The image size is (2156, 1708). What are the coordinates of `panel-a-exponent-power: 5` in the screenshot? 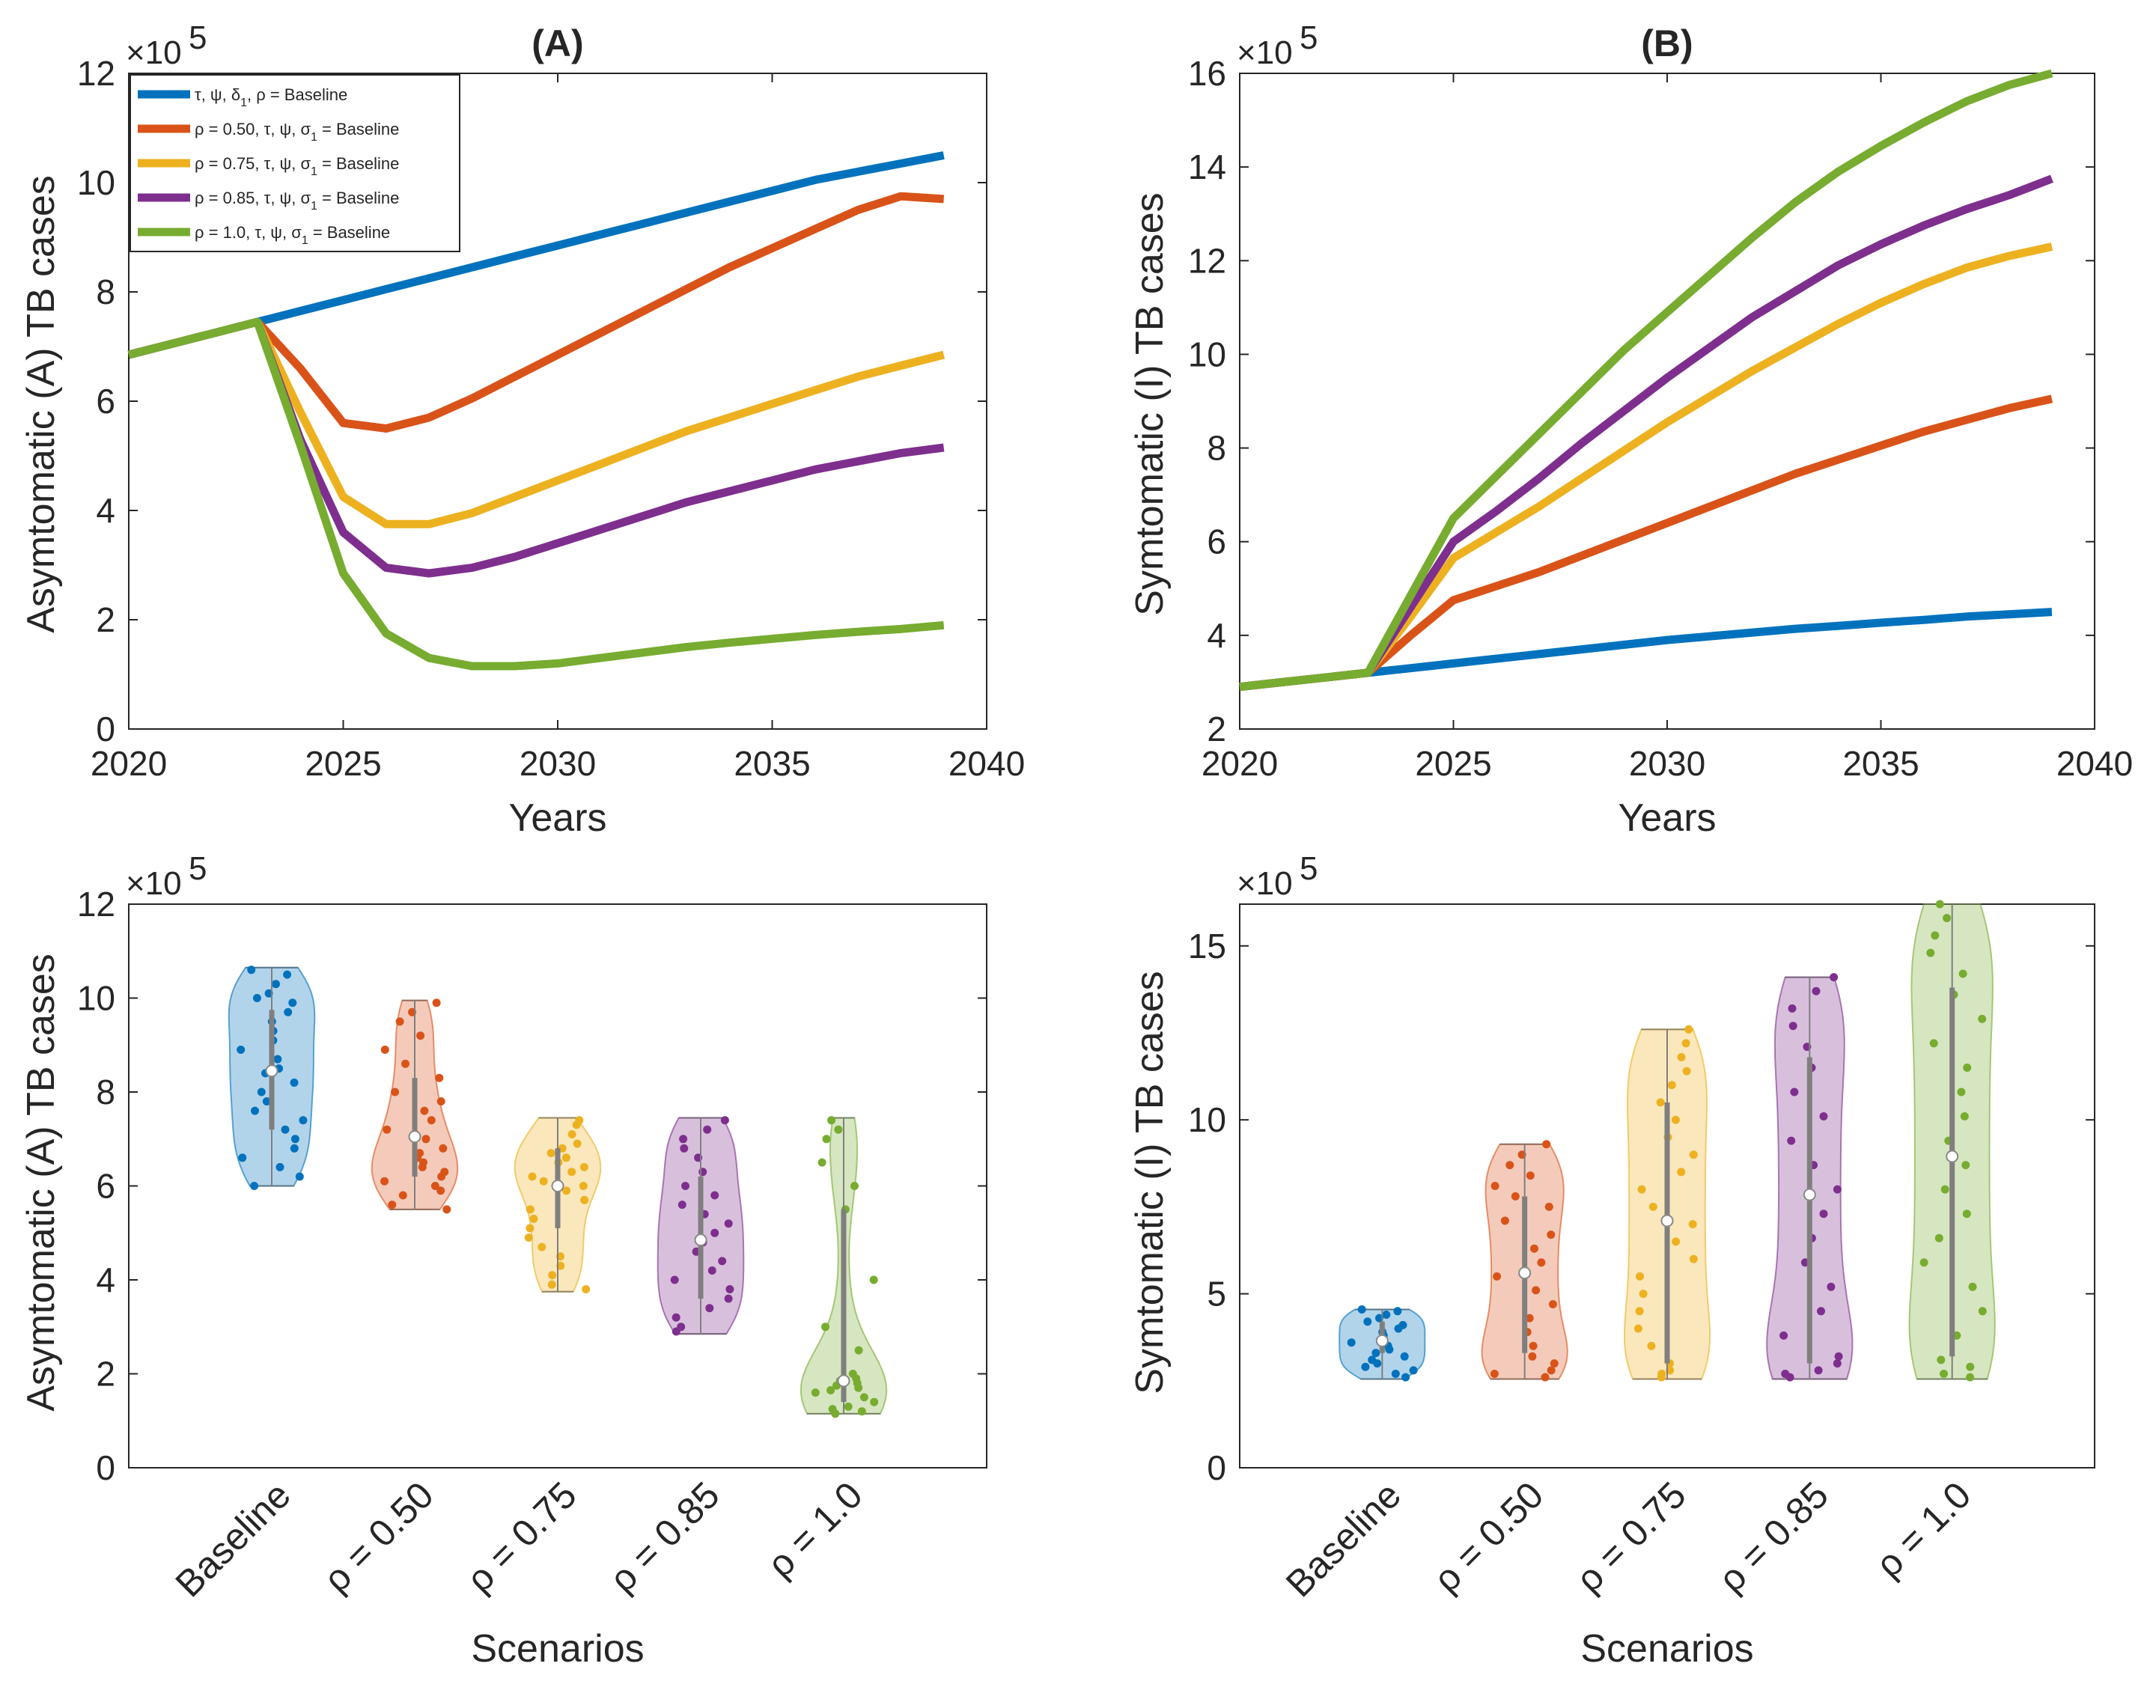 It's located at (198, 37).